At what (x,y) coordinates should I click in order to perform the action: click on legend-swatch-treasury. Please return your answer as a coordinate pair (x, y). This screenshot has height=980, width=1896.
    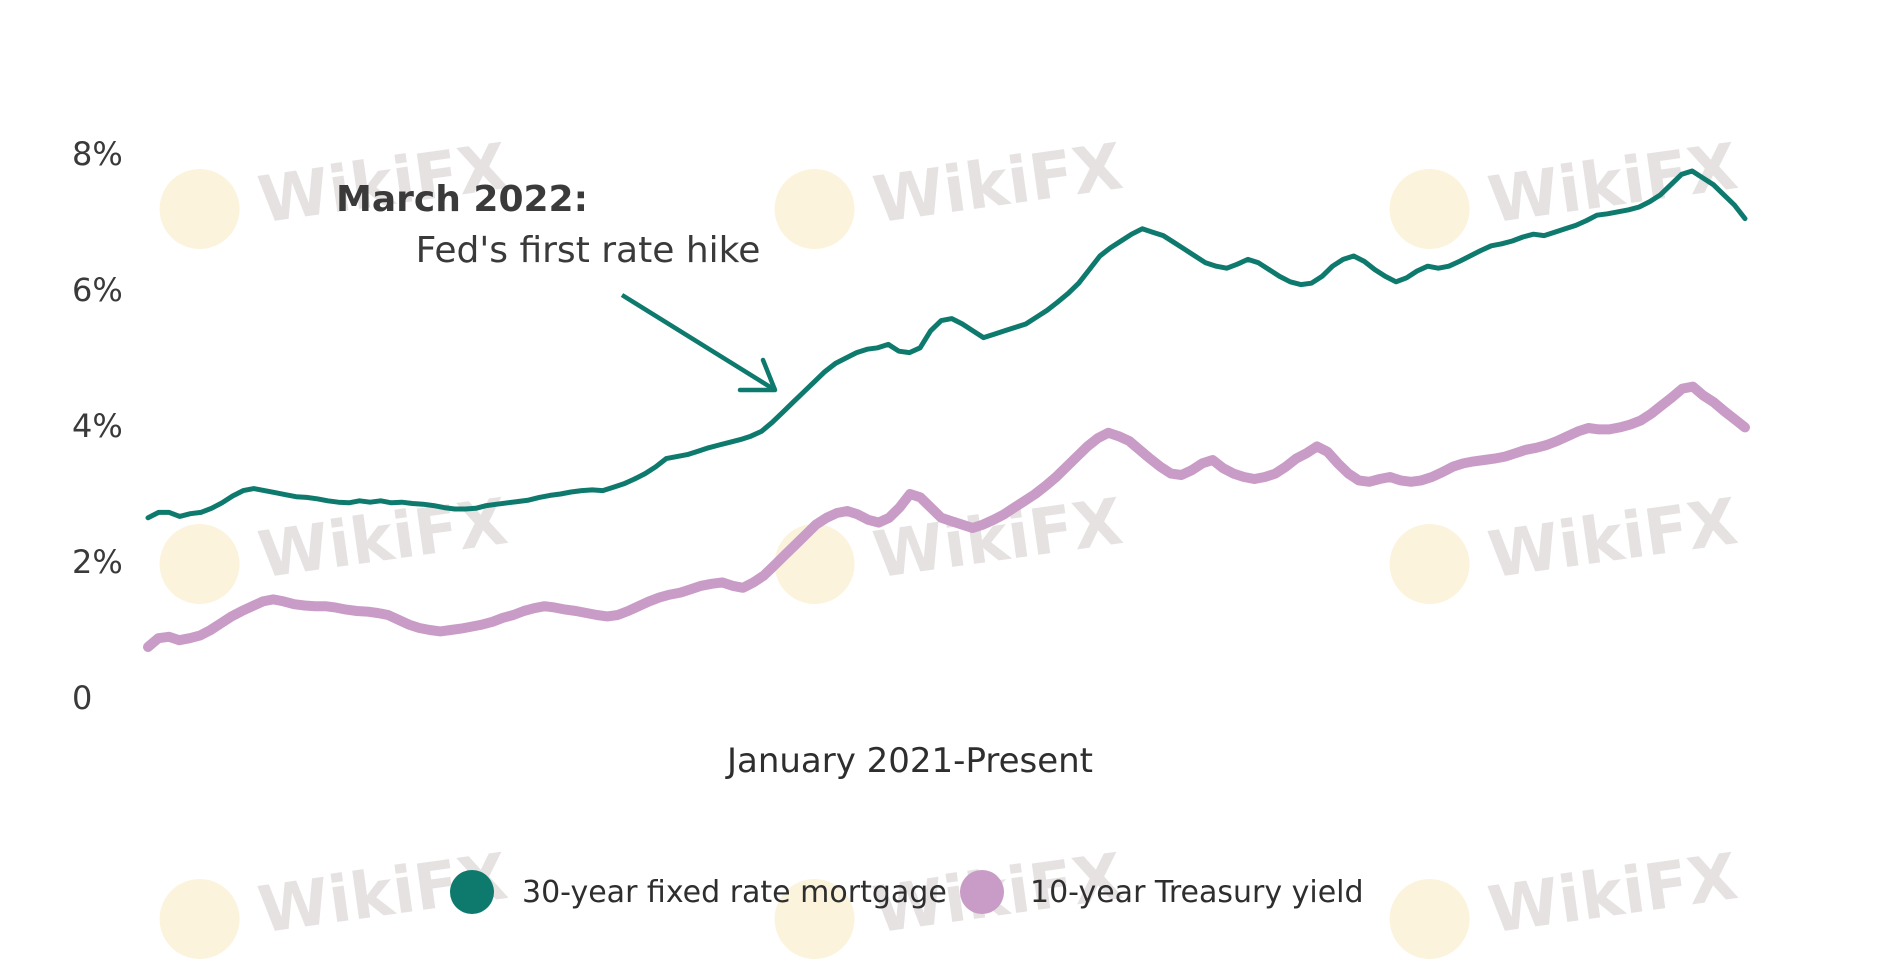
    Looking at the image, I should click on (982, 892).